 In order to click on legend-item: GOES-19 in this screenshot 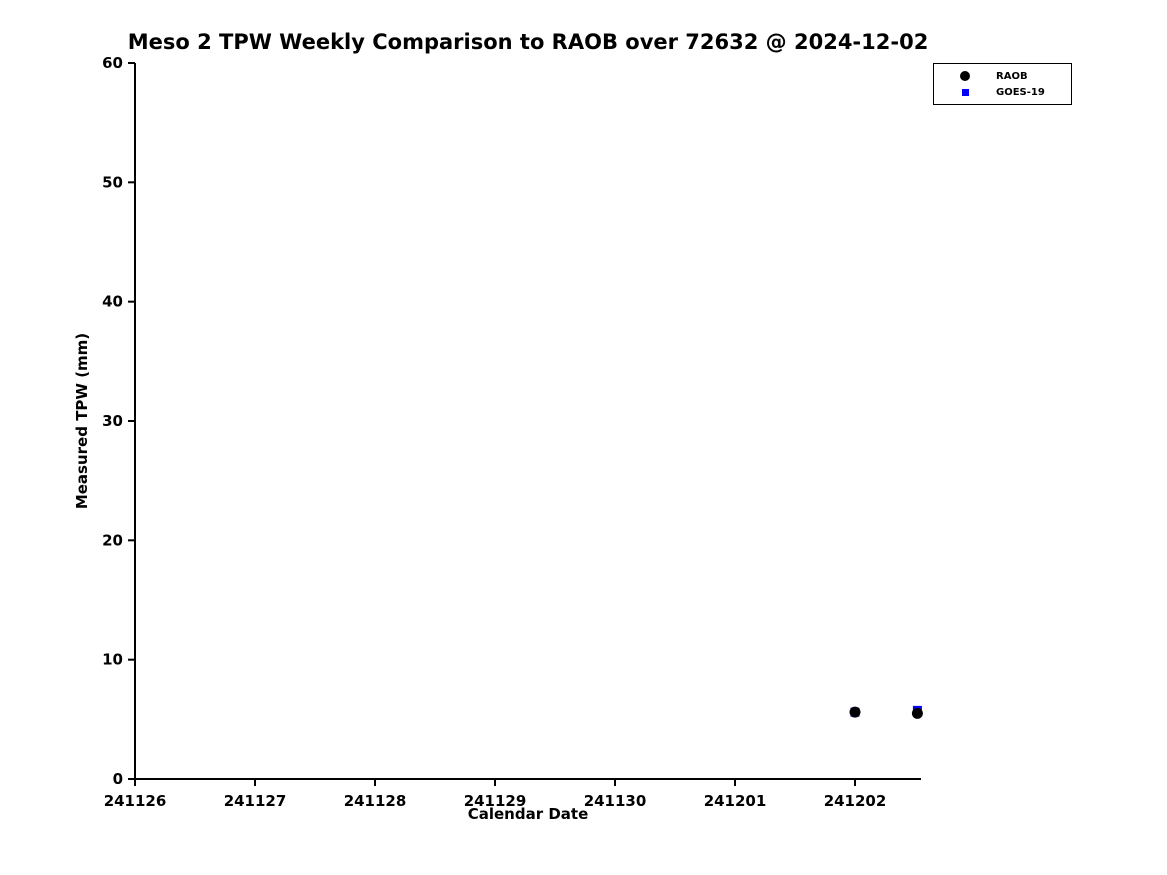, I will do `click(1002, 92)`.